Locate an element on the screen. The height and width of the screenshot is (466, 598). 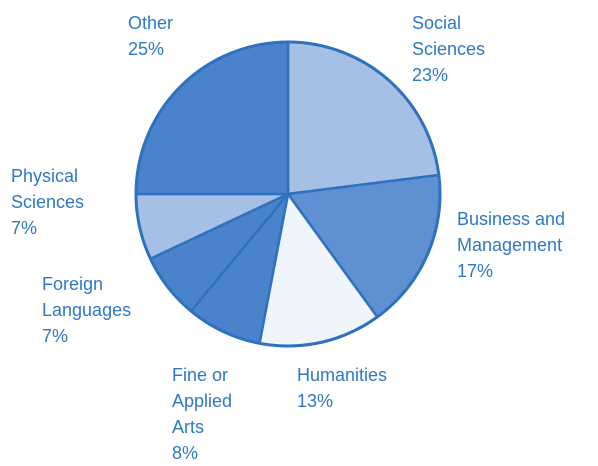
slice-label-percent: 25% is located at coordinates (146, 49).